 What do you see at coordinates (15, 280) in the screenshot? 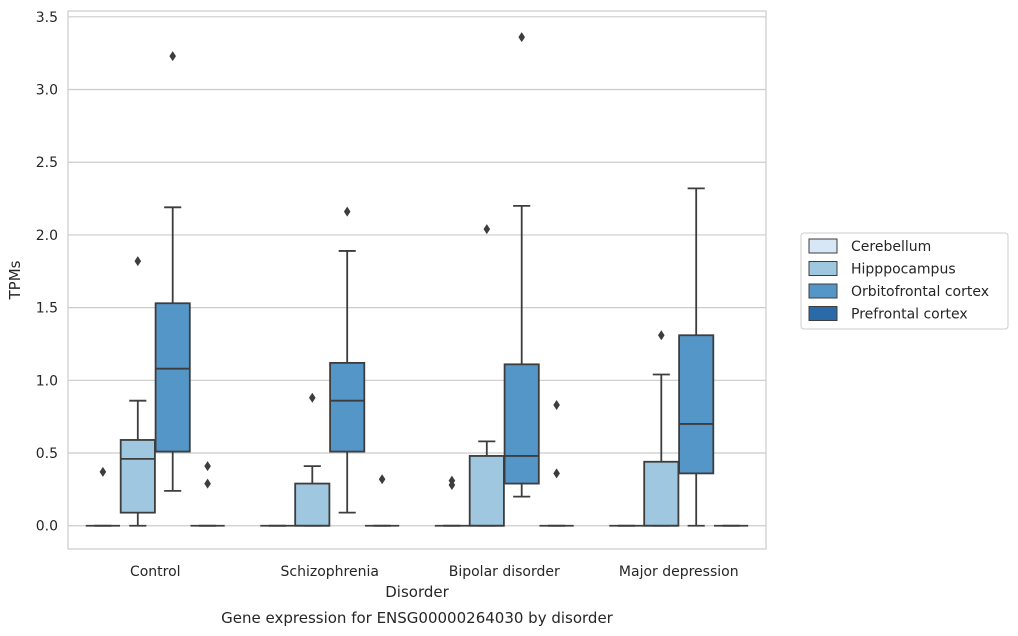
I see `y-axis-label: TPMs` at bounding box center [15, 280].